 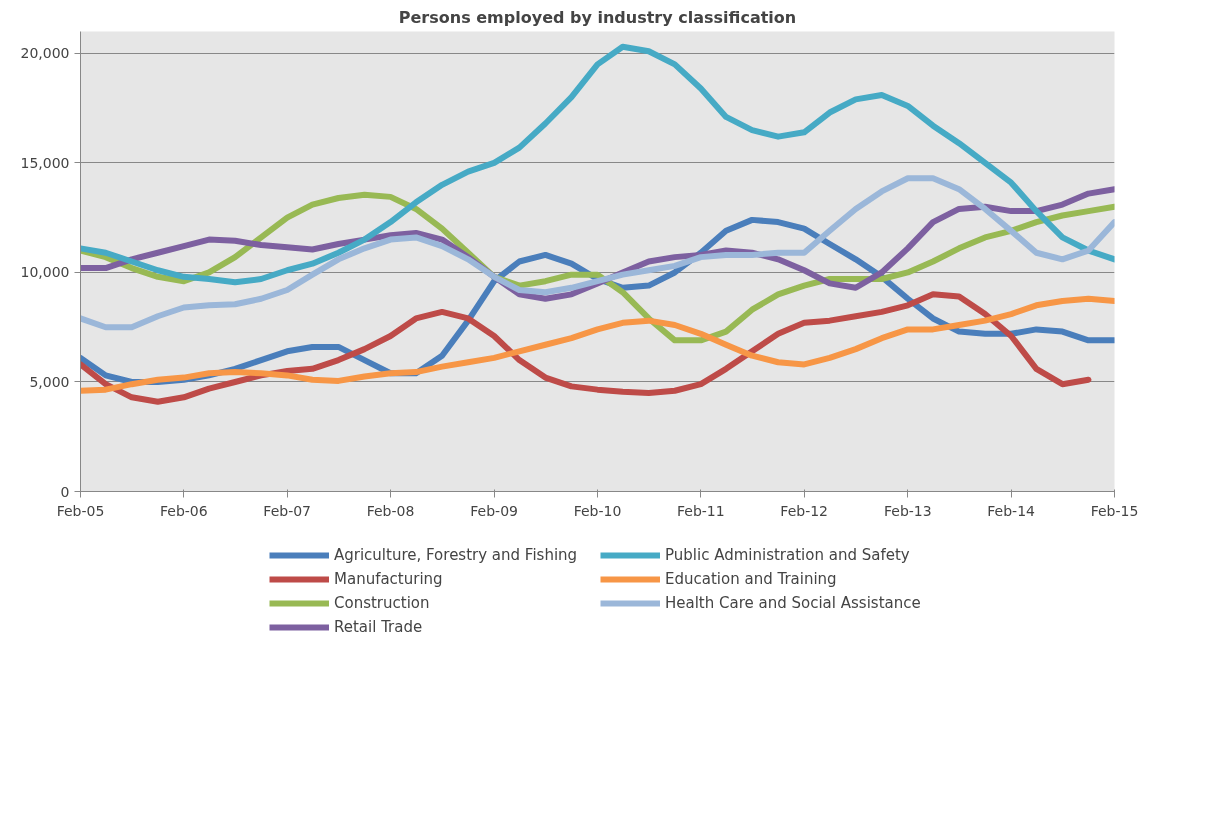 I want to click on x-tick-label: Feb-07, so click(x=287, y=510).